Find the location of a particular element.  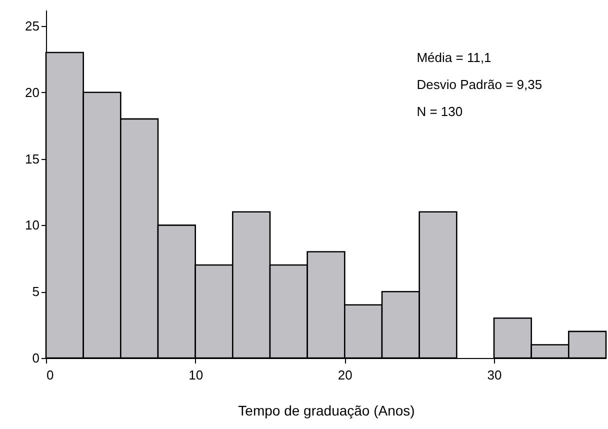

y-tick-label: 15 is located at coordinates (32, 158).